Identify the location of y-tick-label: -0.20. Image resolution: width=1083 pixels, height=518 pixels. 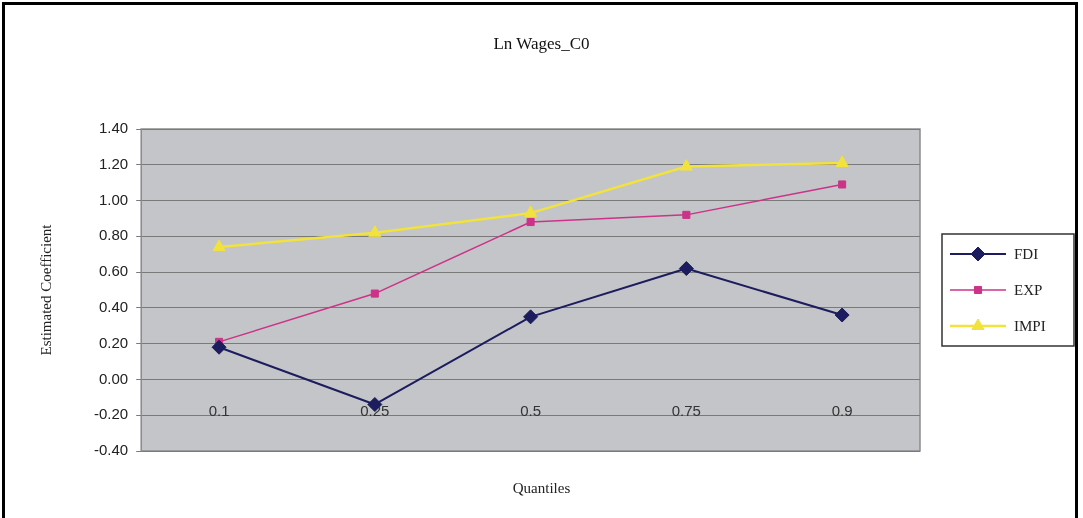
(111, 414).